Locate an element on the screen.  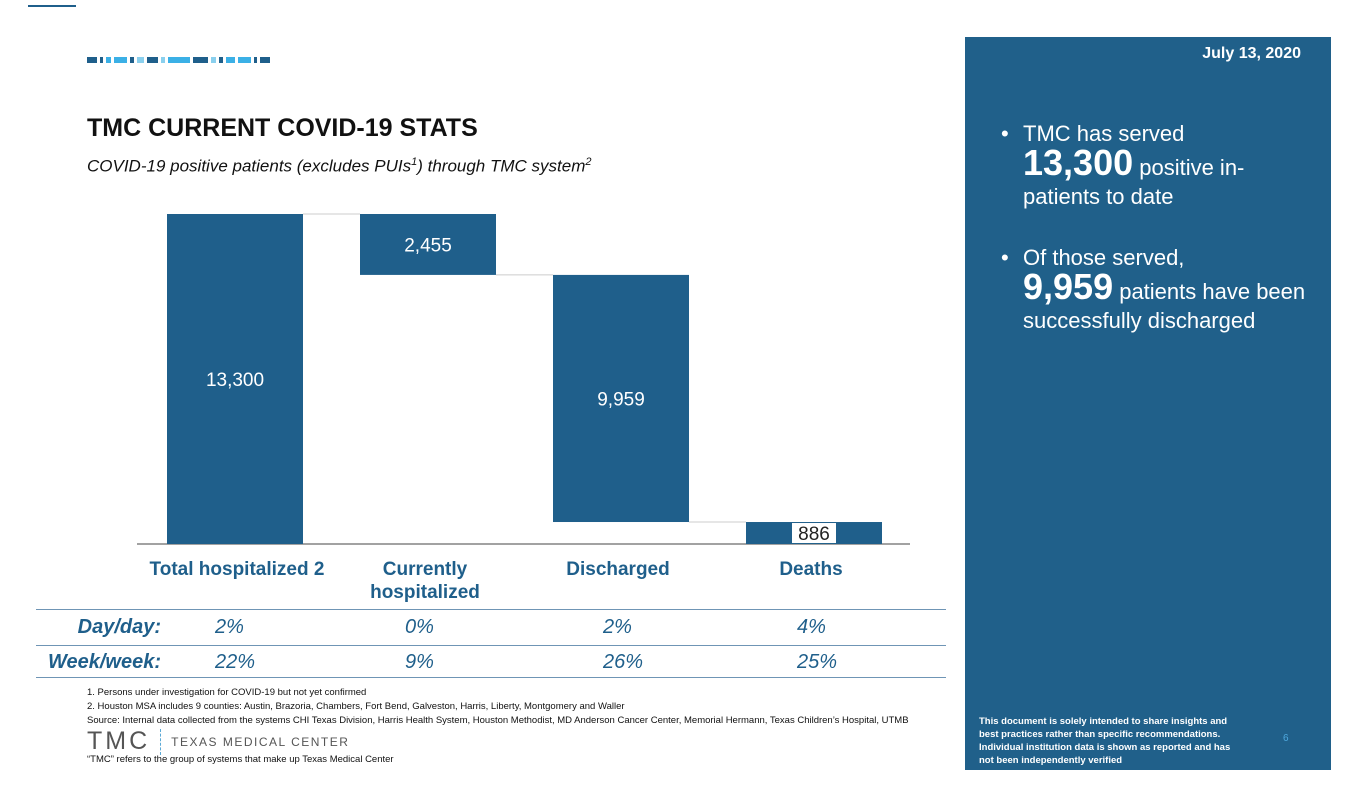
tmc-logo: TMC TEXAS MEDICAL CENTER is located at coordinates (218, 741).